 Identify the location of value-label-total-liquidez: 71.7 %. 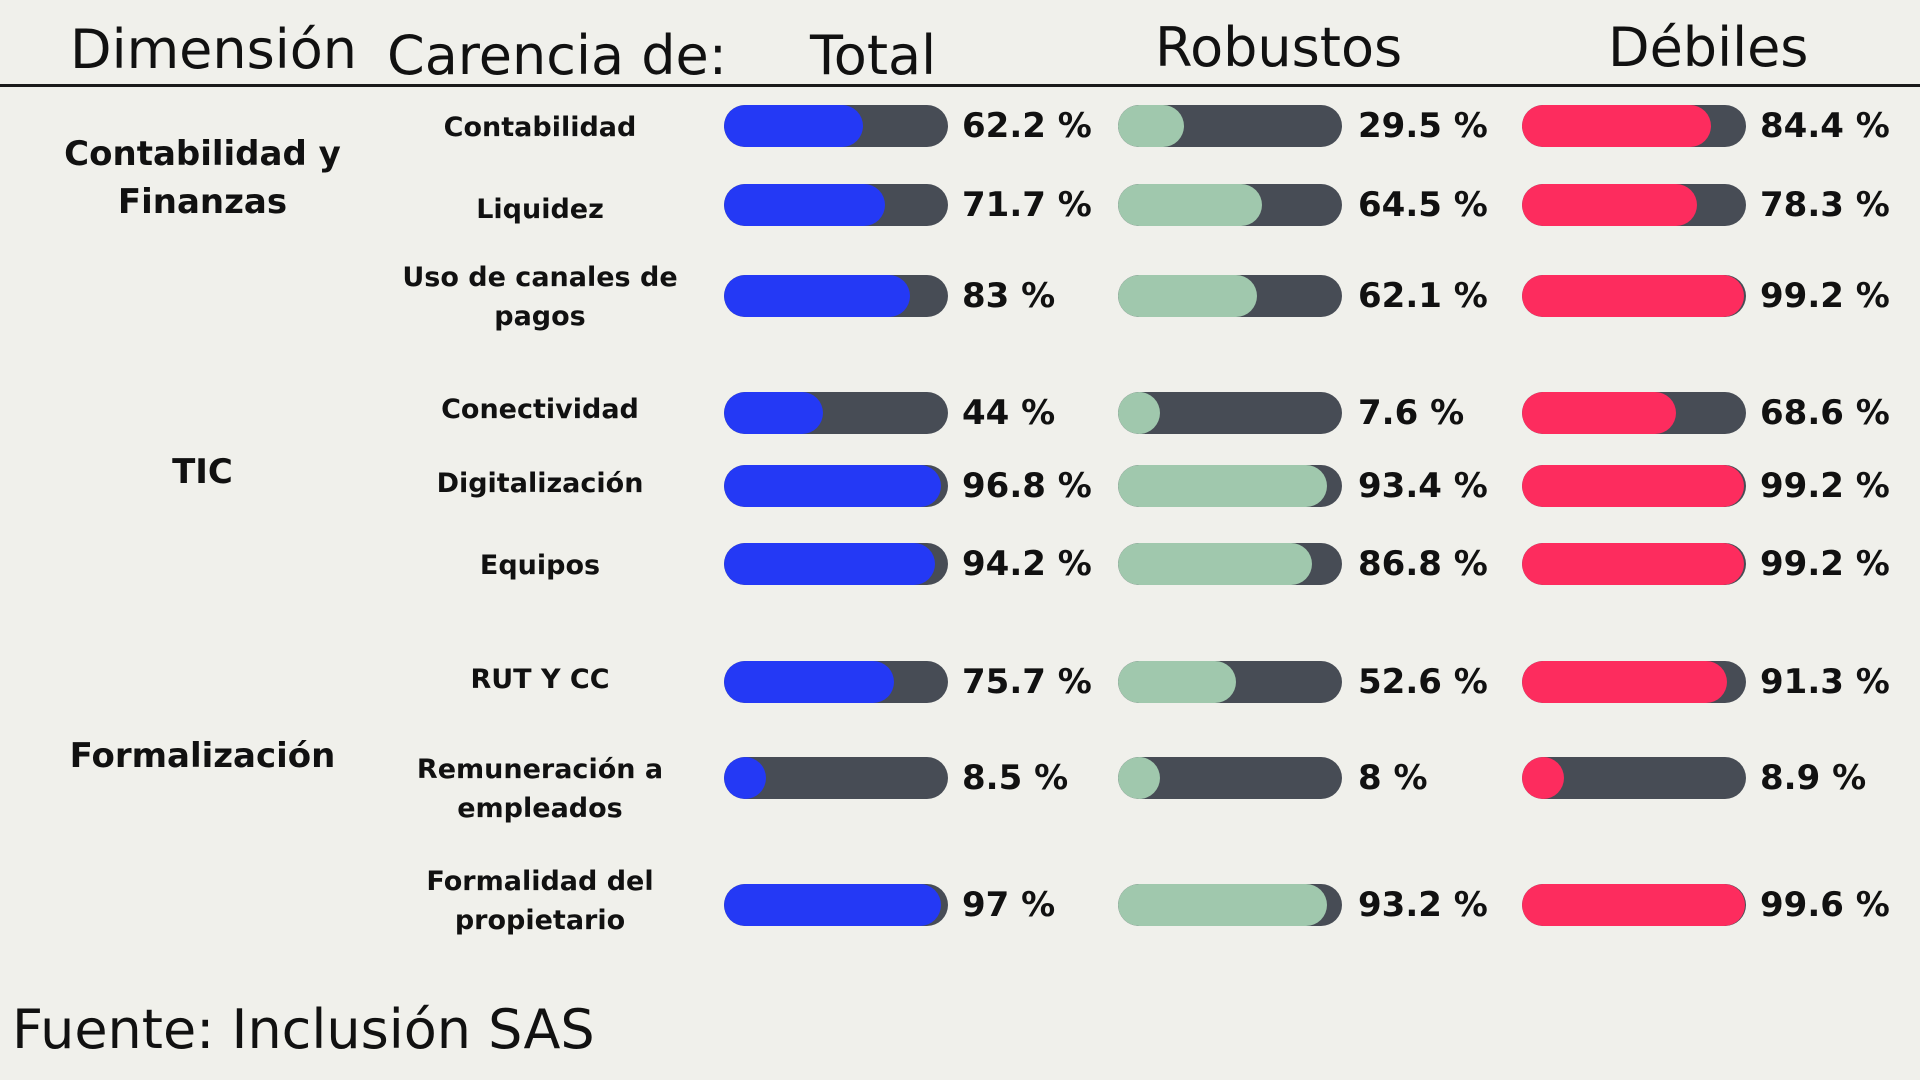
(1027, 205).